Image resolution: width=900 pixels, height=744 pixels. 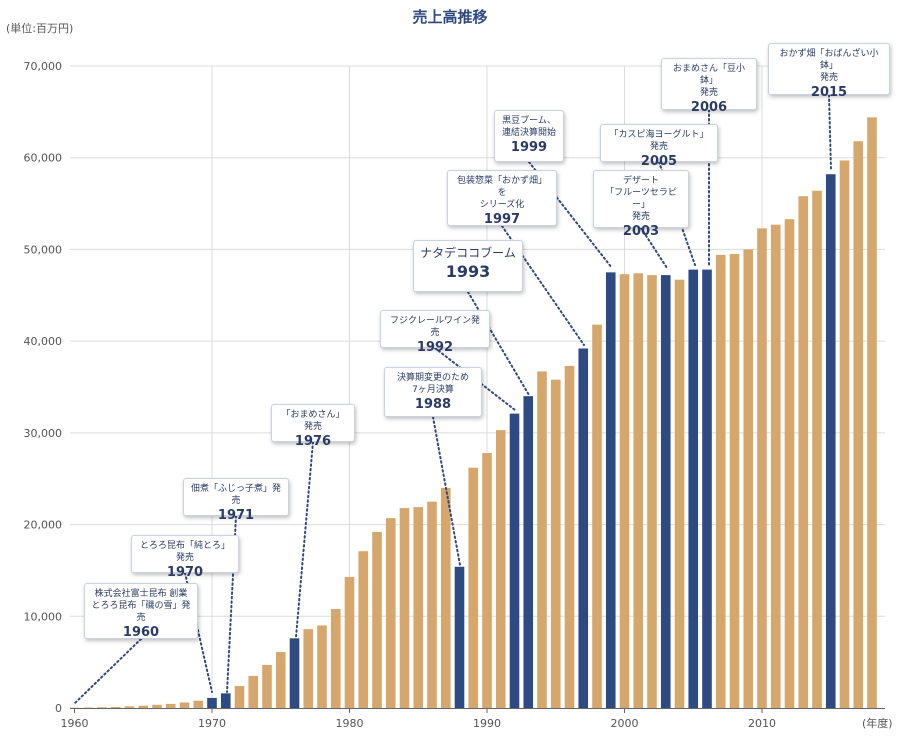 What do you see at coordinates (625, 723) in the screenshot?
I see `x-tick-label: 2000` at bounding box center [625, 723].